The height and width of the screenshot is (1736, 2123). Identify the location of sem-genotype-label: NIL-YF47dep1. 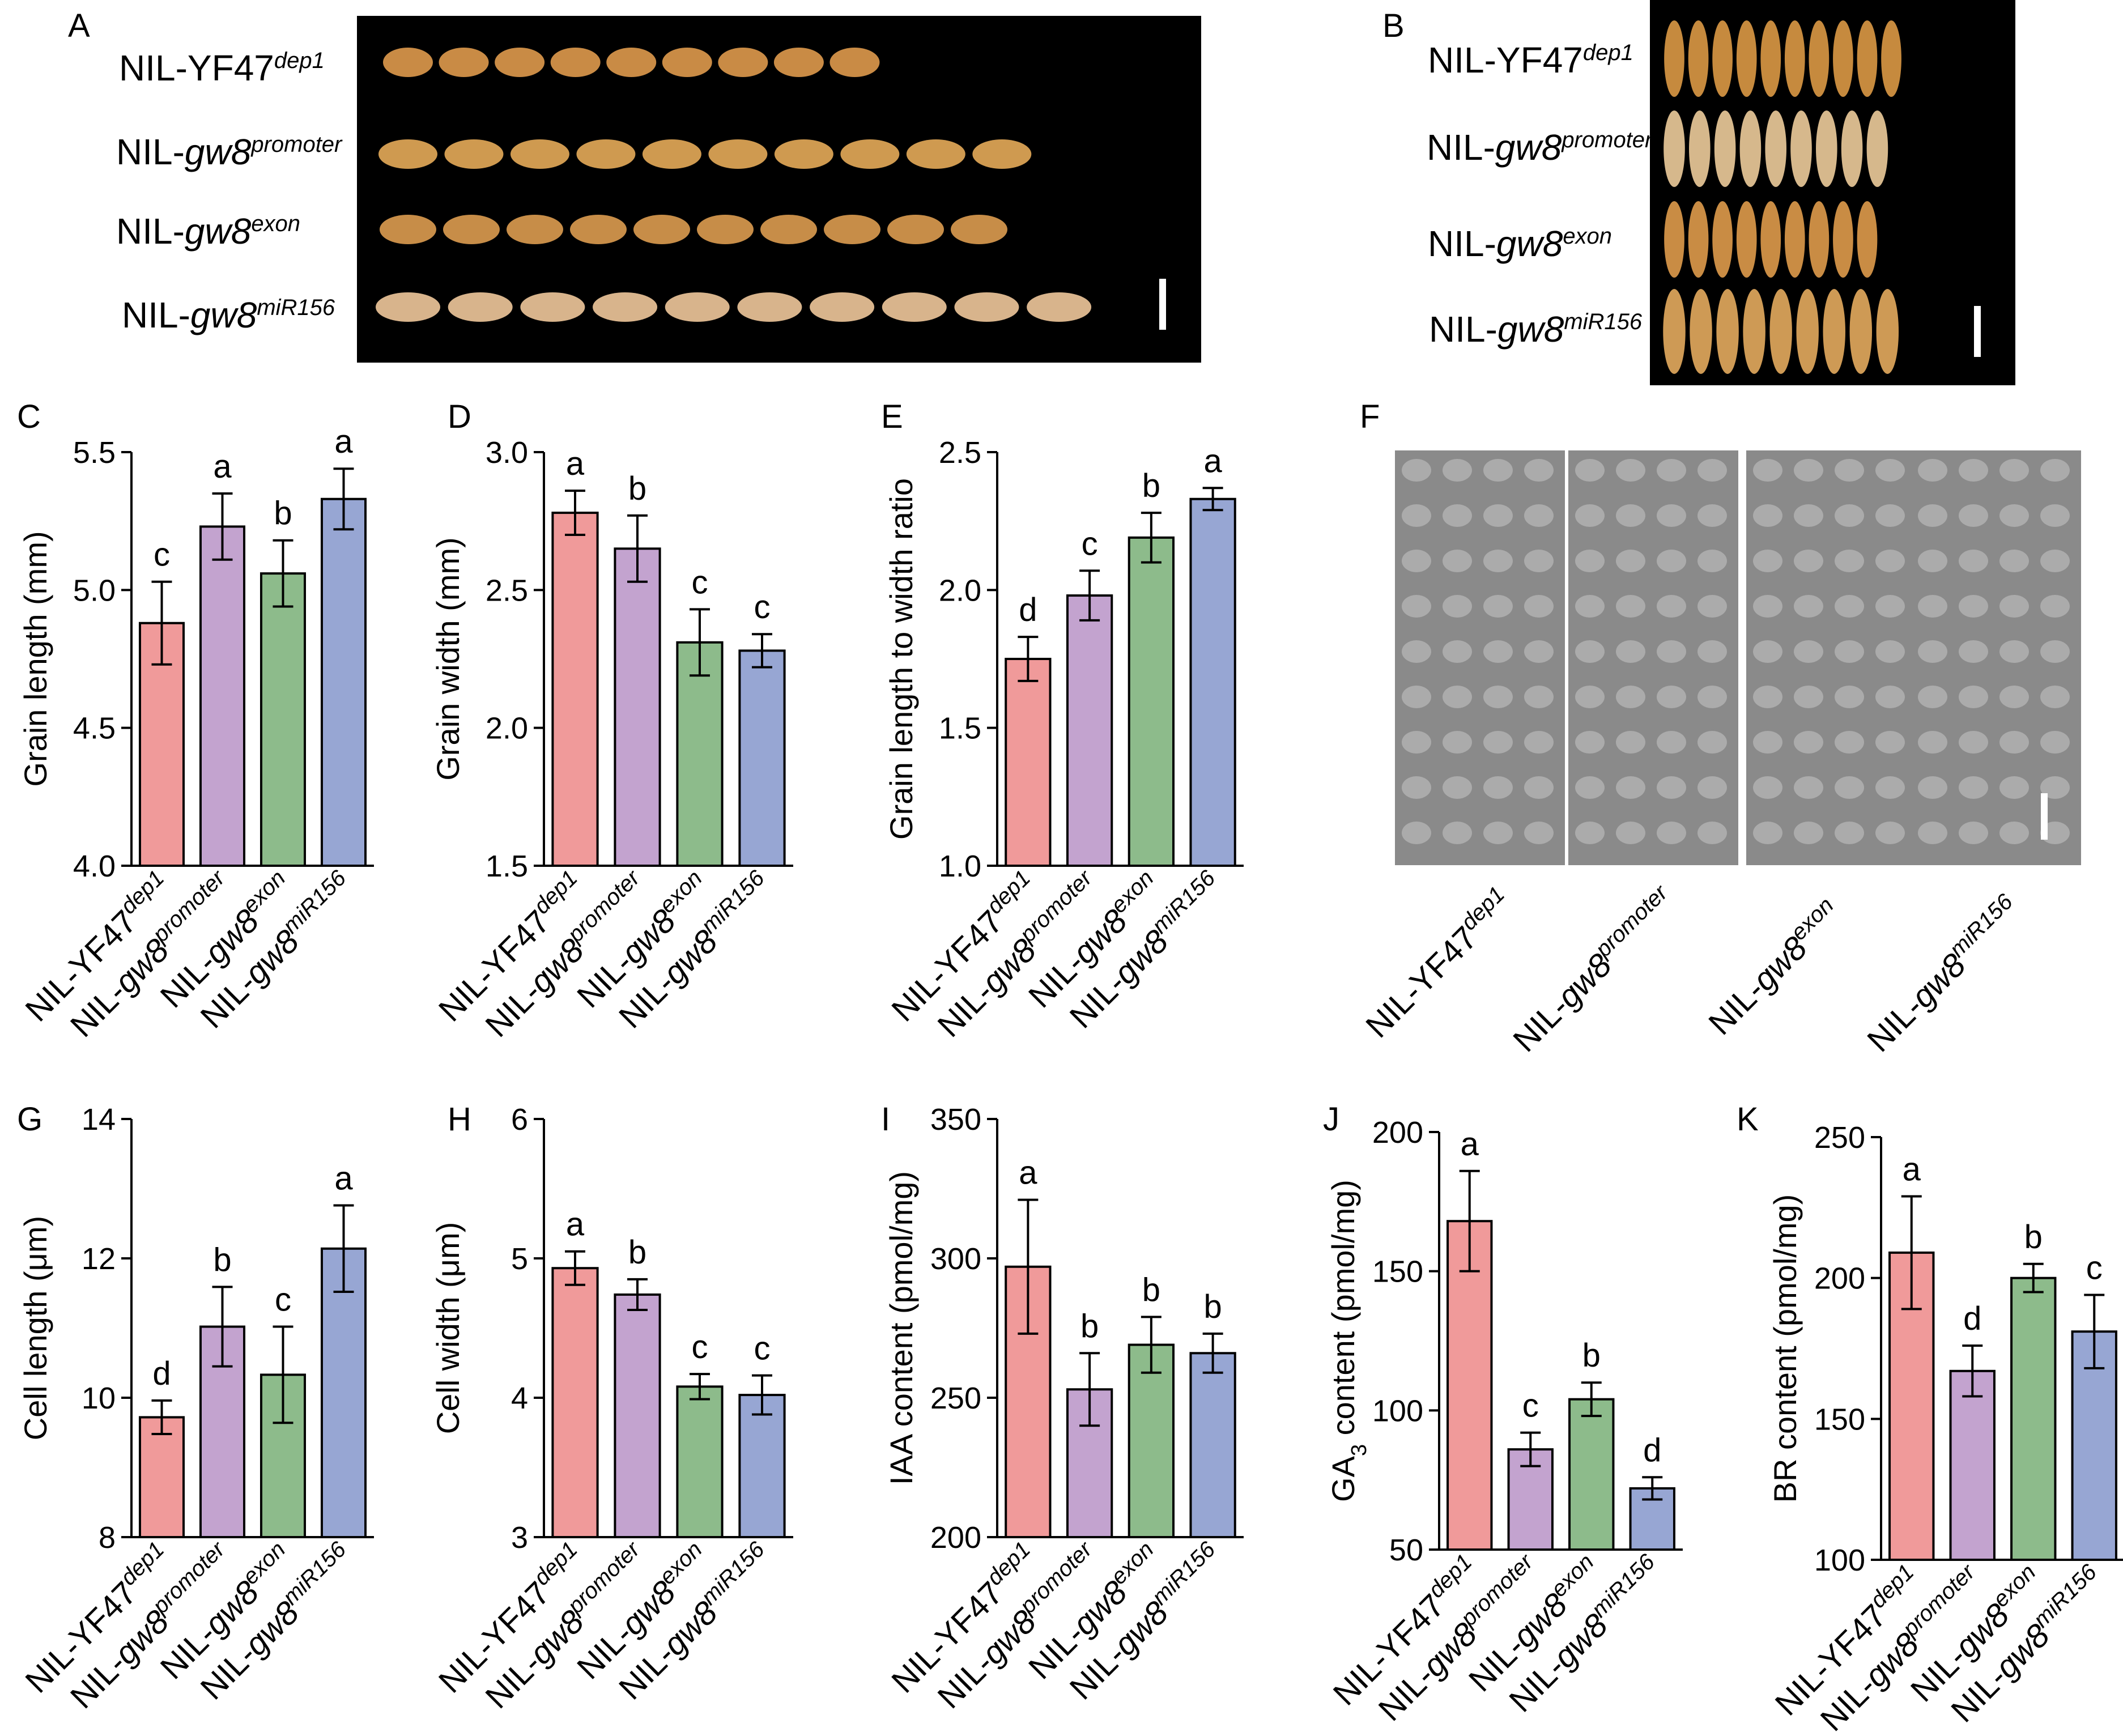
(1438, 964).